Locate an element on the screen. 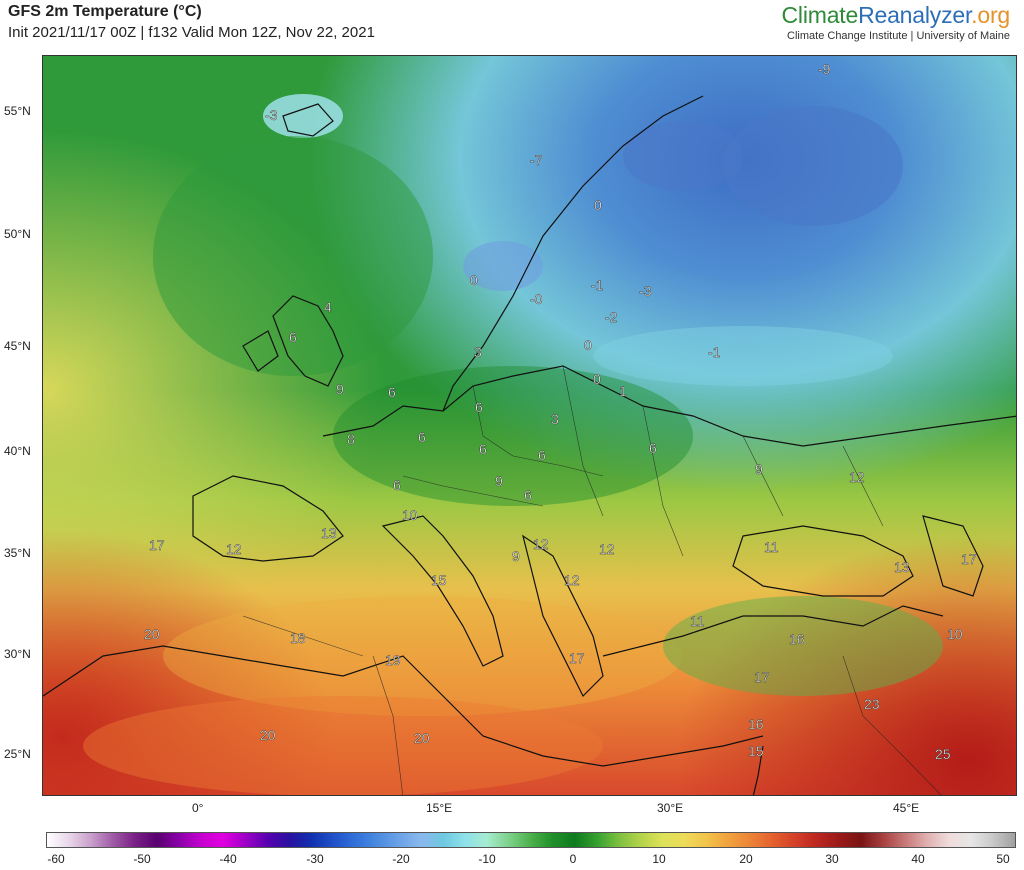 This screenshot has height=870, width=1024. colorbar-tick: 10 is located at coordinates (659, 859).